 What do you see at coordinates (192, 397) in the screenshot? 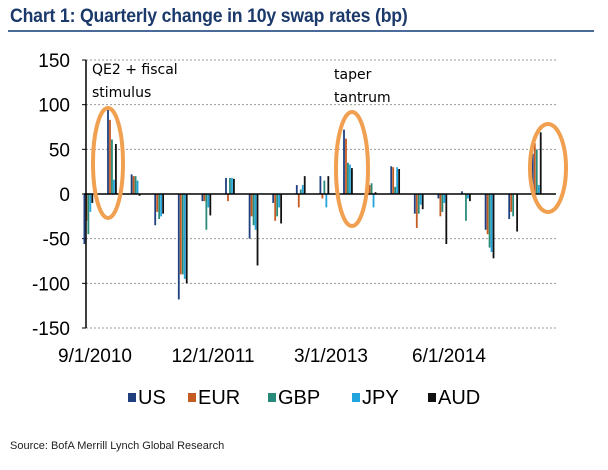
I see `legend-swatch-eur` at bounding box center [192, 397].